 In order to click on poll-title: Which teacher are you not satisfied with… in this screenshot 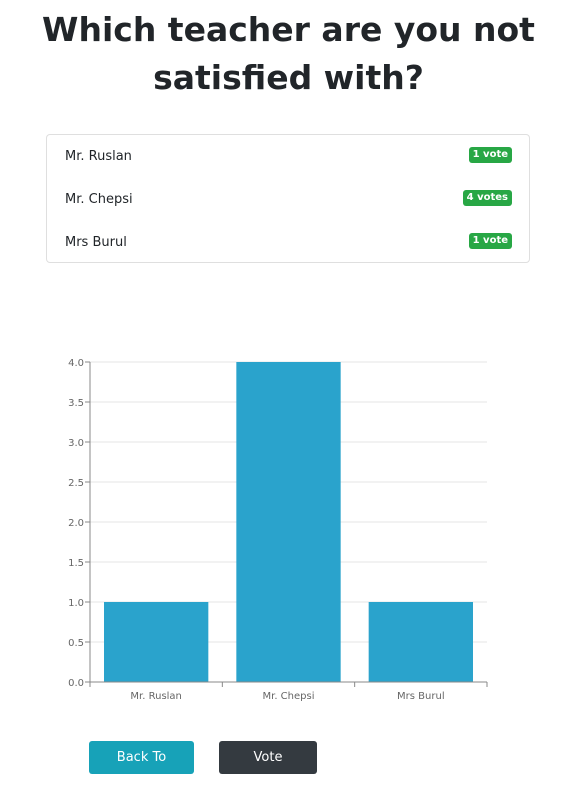, I will do `click(288, 53)`.